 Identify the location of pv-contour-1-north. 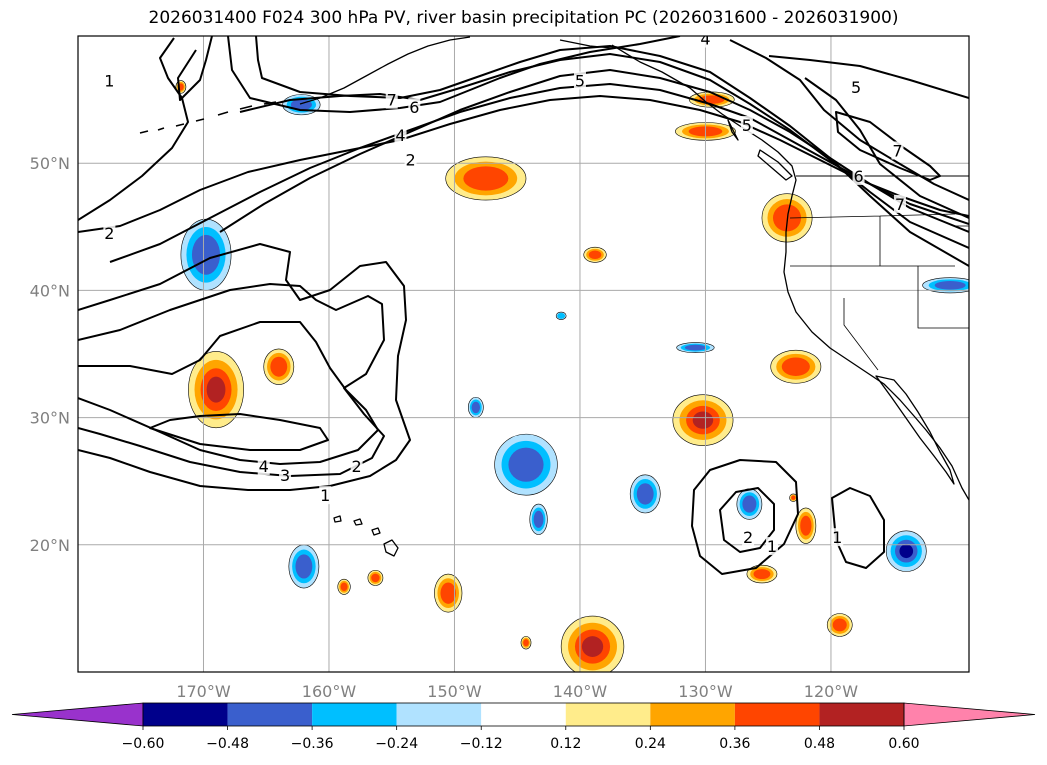
(133, 129).